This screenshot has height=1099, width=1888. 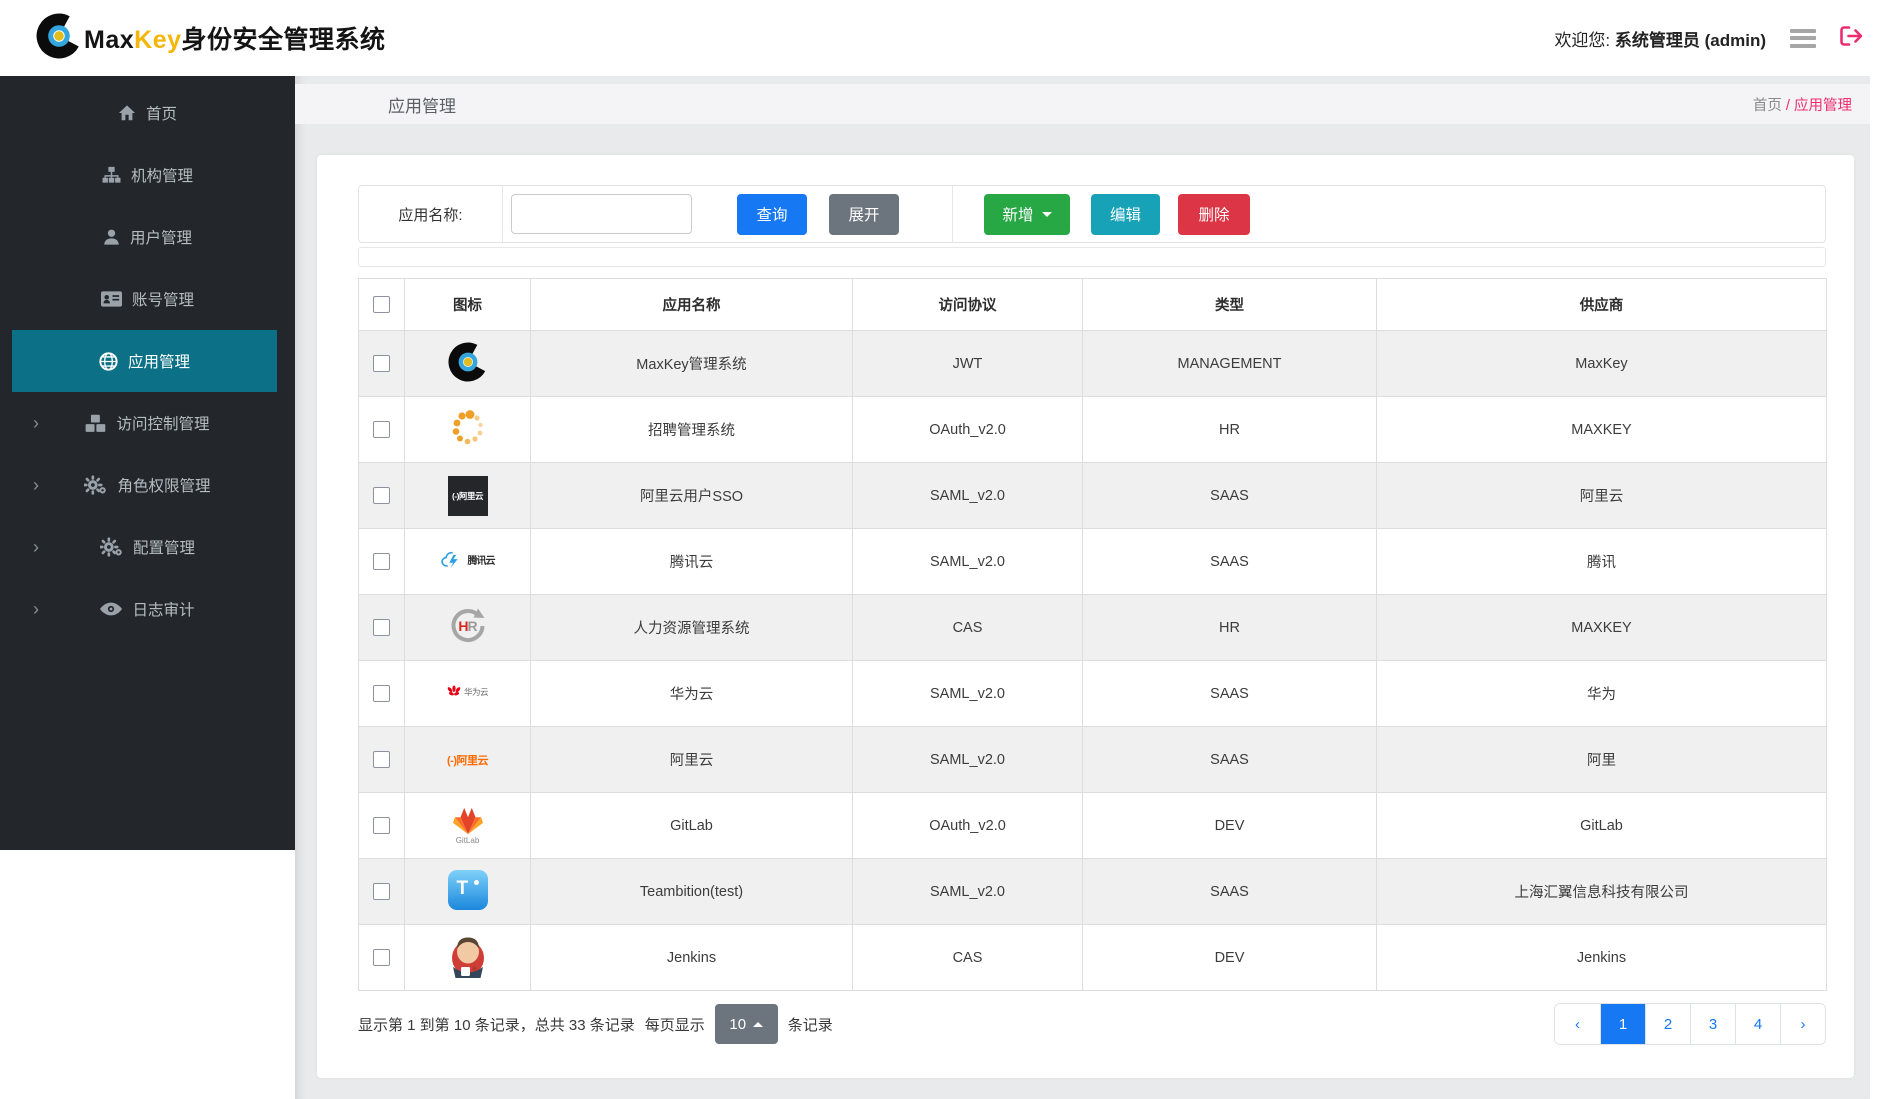 What do you see at coordinates (147, 299) in the screenshot?
I see `sidebar-item-account-card: › 账号管理` at bounding box center [147, 299].